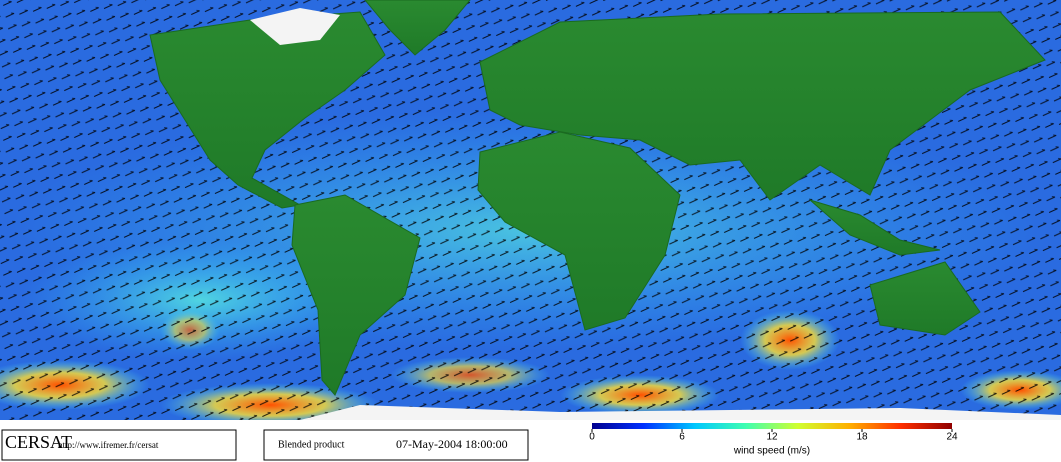 The image size is (1061, 462). What do you see at coordinates (682, 437) in the screenshot?
I see `colorbar-tick-label: 6` at bounding box center [682, 437].